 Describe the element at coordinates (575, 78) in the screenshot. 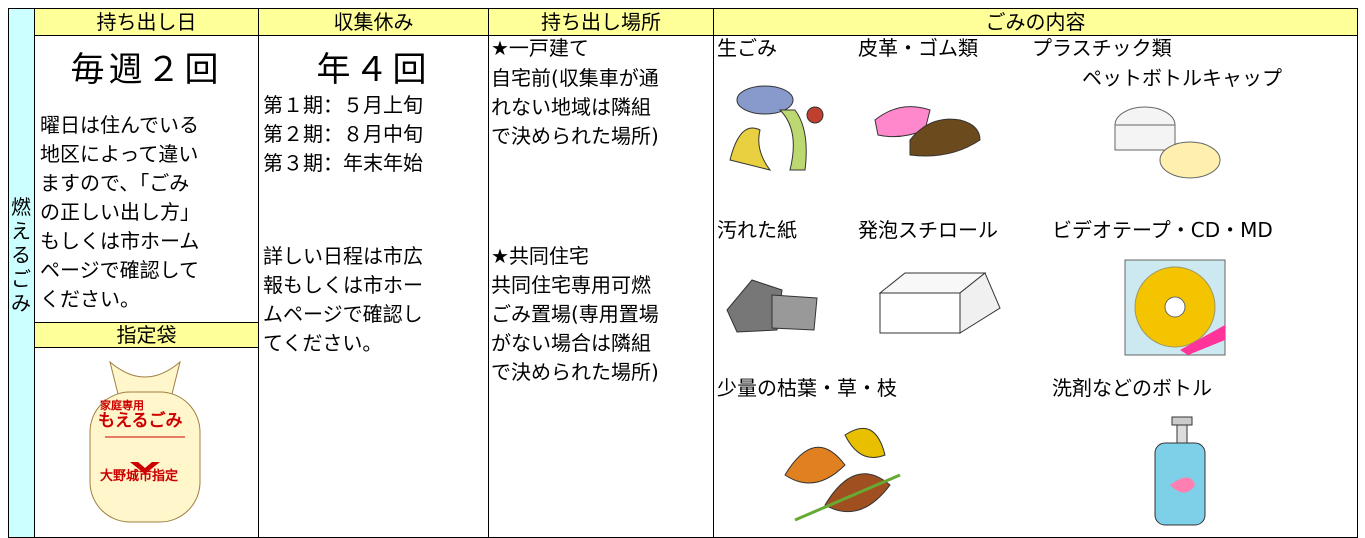

I see `text-line: 自宅前(収集車が通` at that location.